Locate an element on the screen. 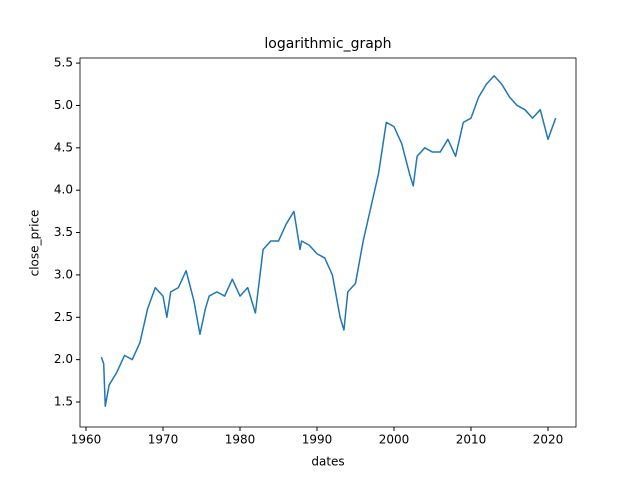 The height and width of the screenshot is (480, 640). y-tick-label: 1.5 is located at coordinates (63, 402).